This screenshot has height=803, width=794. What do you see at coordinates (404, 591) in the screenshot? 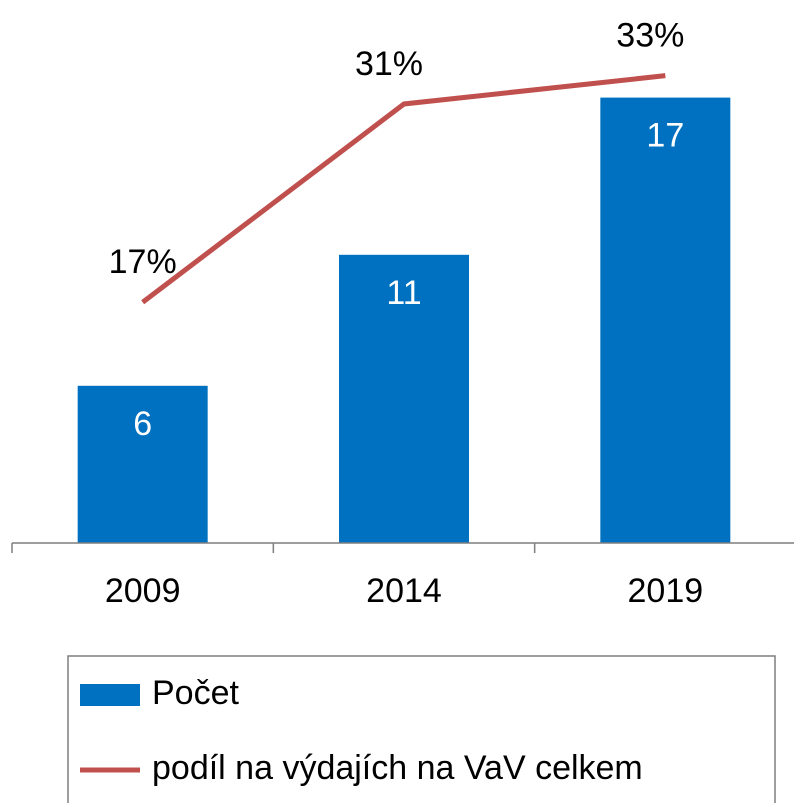
I see `x-tick-label: 2014` at bounding box center [404, 591].